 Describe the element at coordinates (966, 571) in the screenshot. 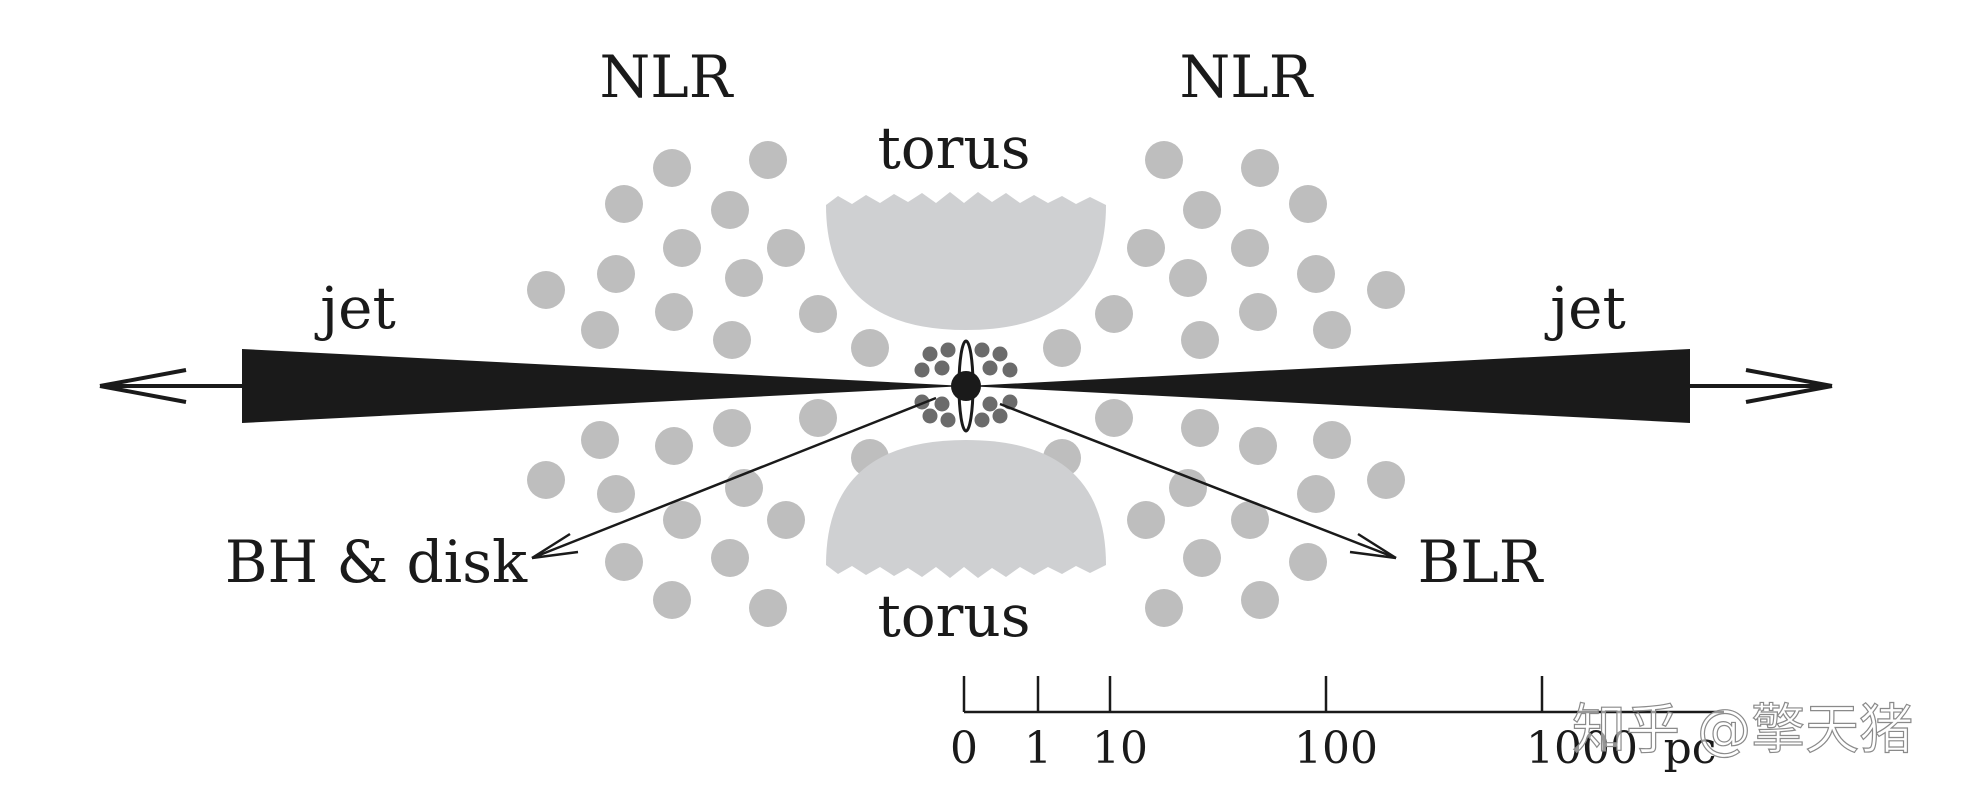

I see `torus-bottom-fringe` at that location.